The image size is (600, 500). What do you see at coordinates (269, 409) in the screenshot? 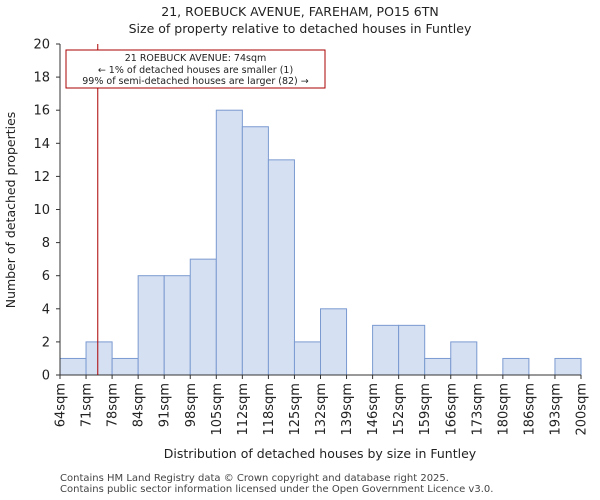
I see `x-tick-label: 118sqm` at bounding box center [269, 409].